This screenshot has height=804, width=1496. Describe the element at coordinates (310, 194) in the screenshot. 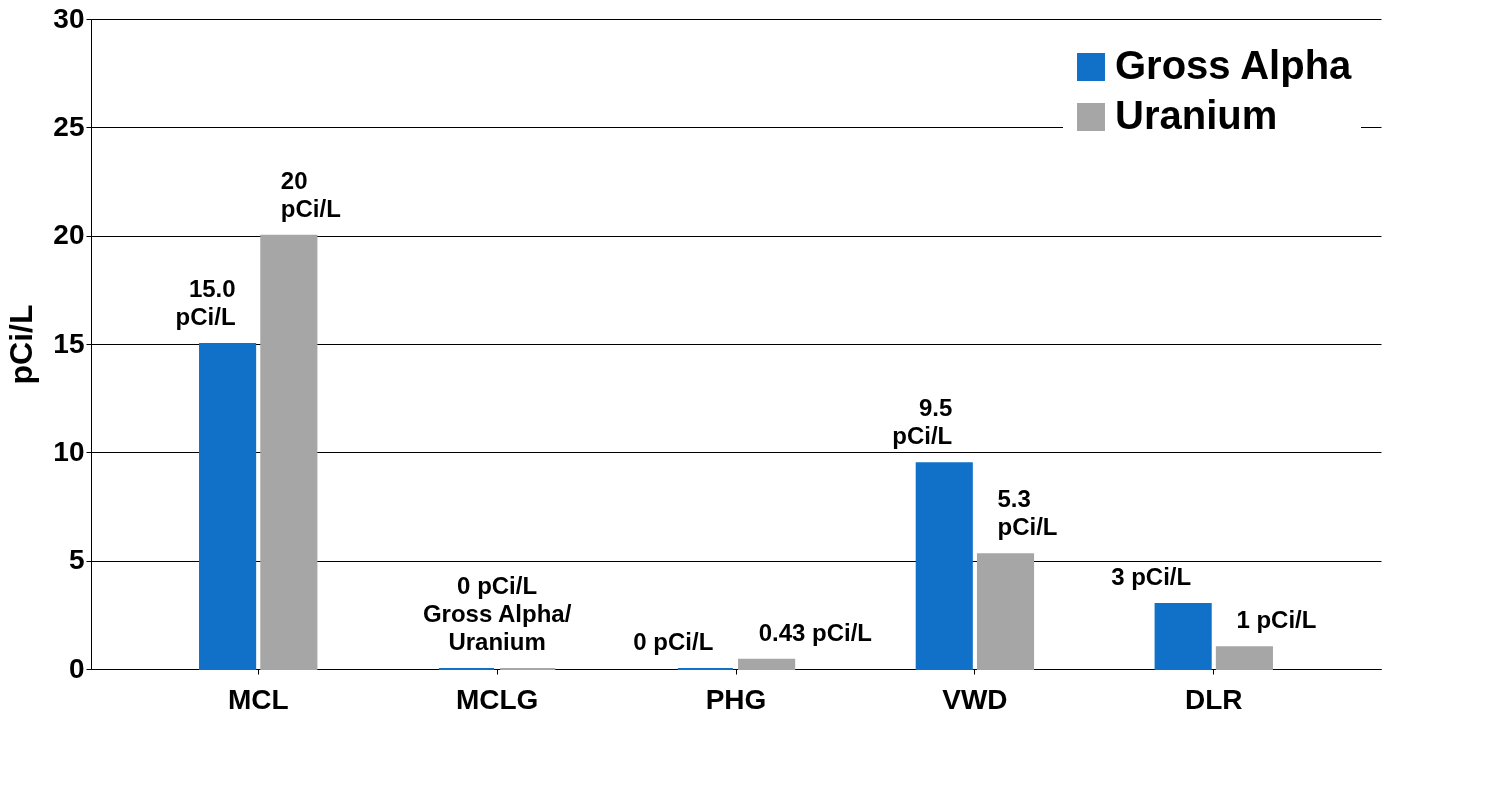

I see `data-label: 20 pCi/L` at that location.